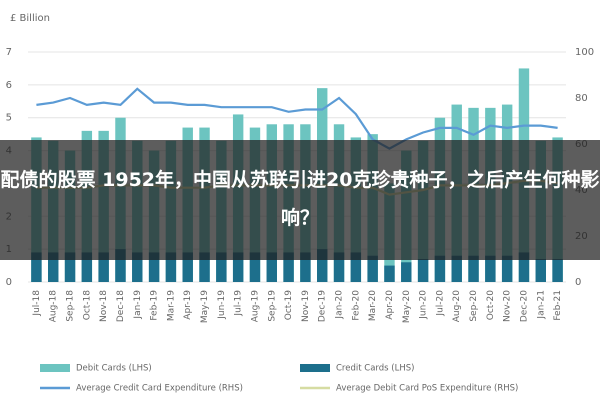 This screenshot has height=404, width=600. I want to click on y-tick-label: 5, so click(9, 118).